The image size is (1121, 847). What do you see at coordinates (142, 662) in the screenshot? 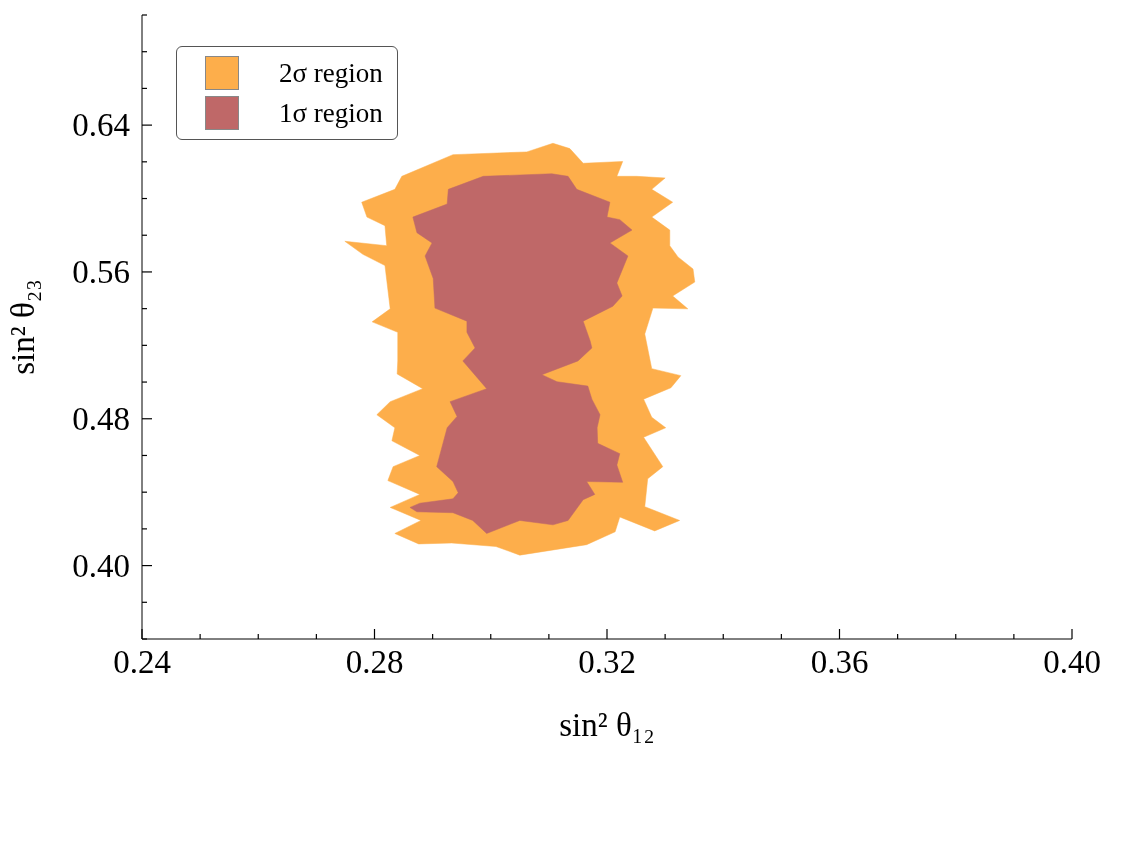
I see `x-tick-label: 0.24` at bounding box center [142, 662].